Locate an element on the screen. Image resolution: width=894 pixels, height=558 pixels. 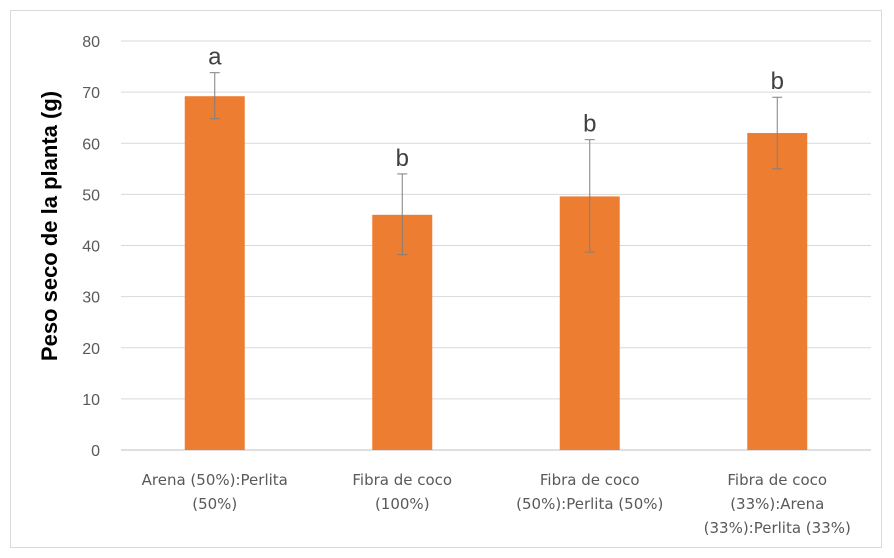
y-tick-label: 80 is located at coordinates (91, 42).